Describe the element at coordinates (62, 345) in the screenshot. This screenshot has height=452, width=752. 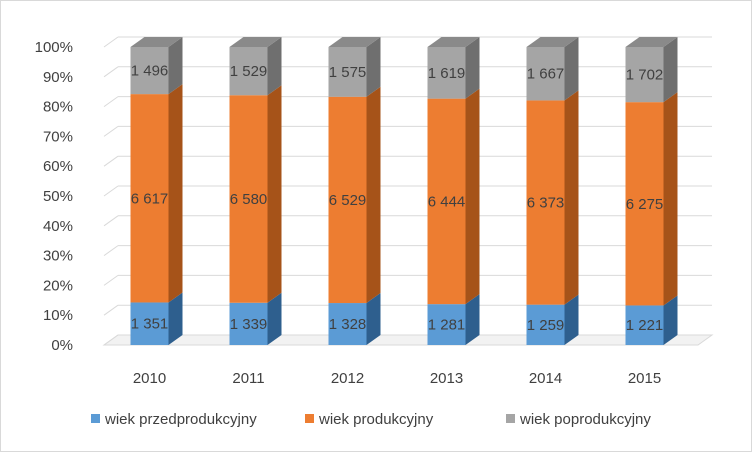
I see `y-tick-label: 0%` at that location.